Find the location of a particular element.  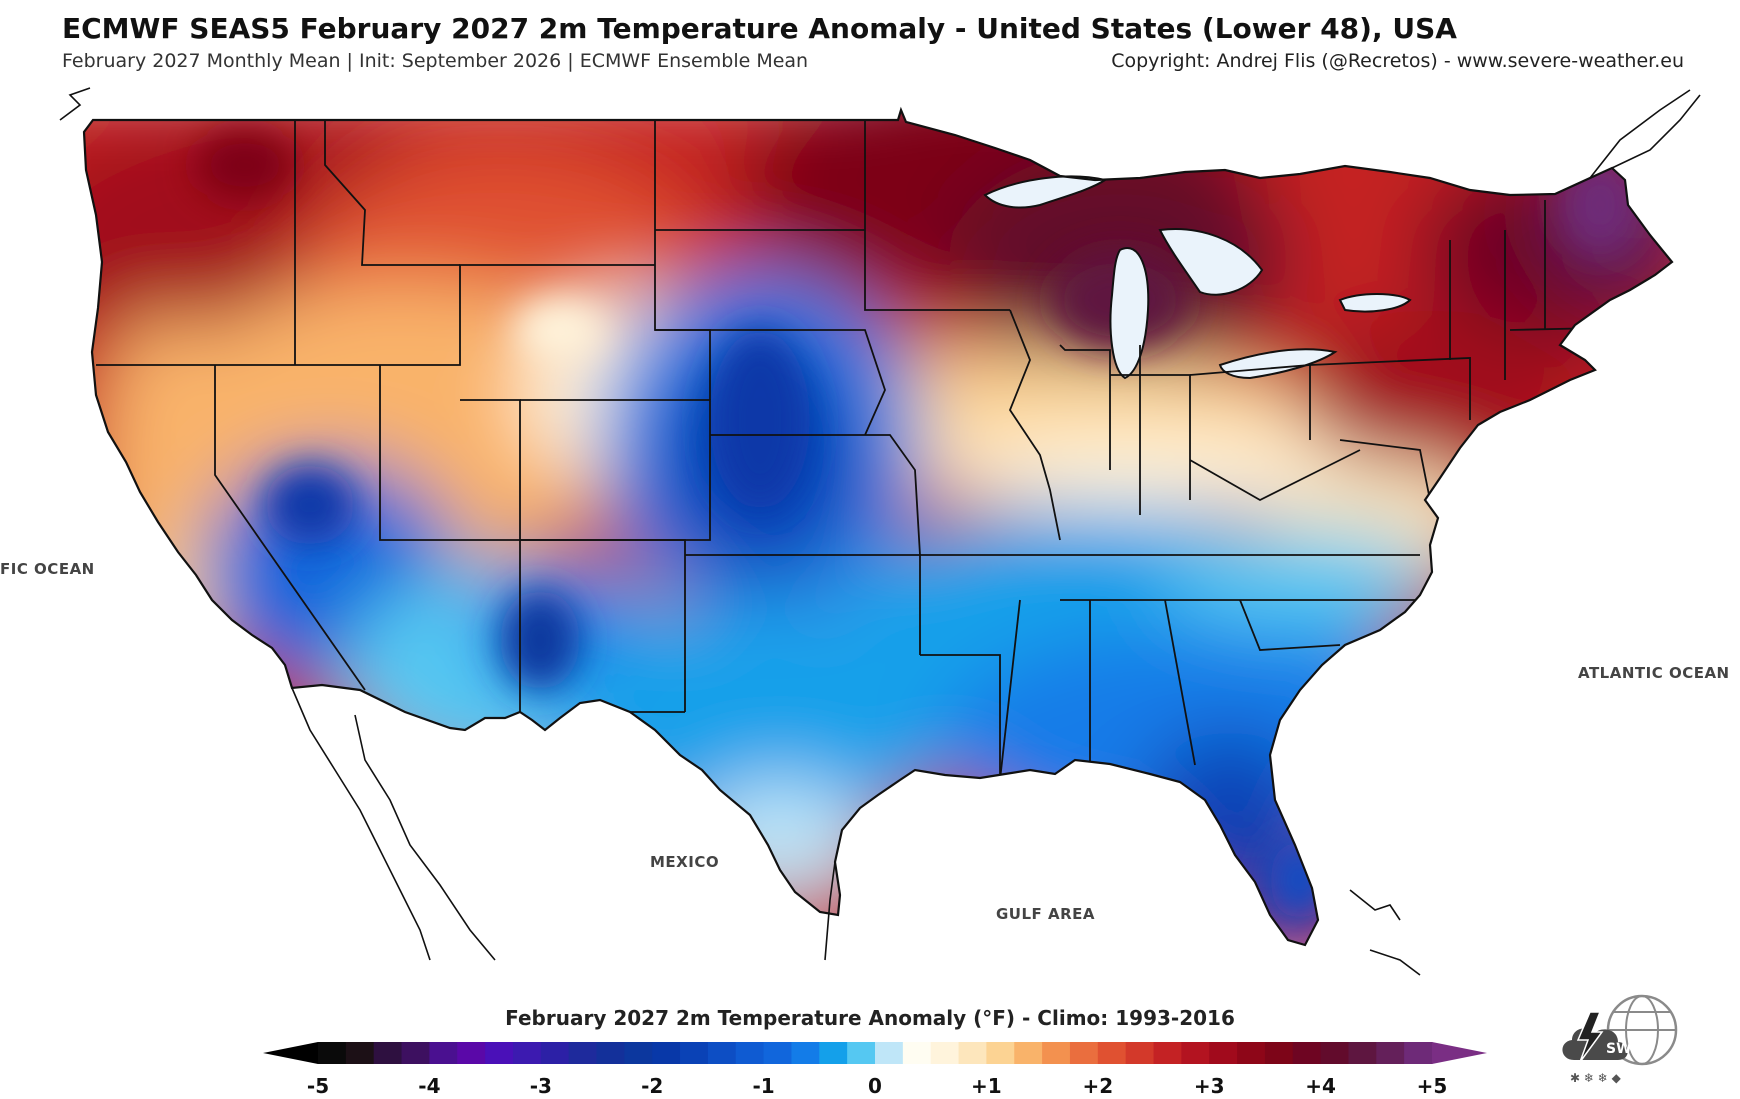

atlantic-ocean-label: ATLANTIC OCEAN is located at coordinates (1654, 673).